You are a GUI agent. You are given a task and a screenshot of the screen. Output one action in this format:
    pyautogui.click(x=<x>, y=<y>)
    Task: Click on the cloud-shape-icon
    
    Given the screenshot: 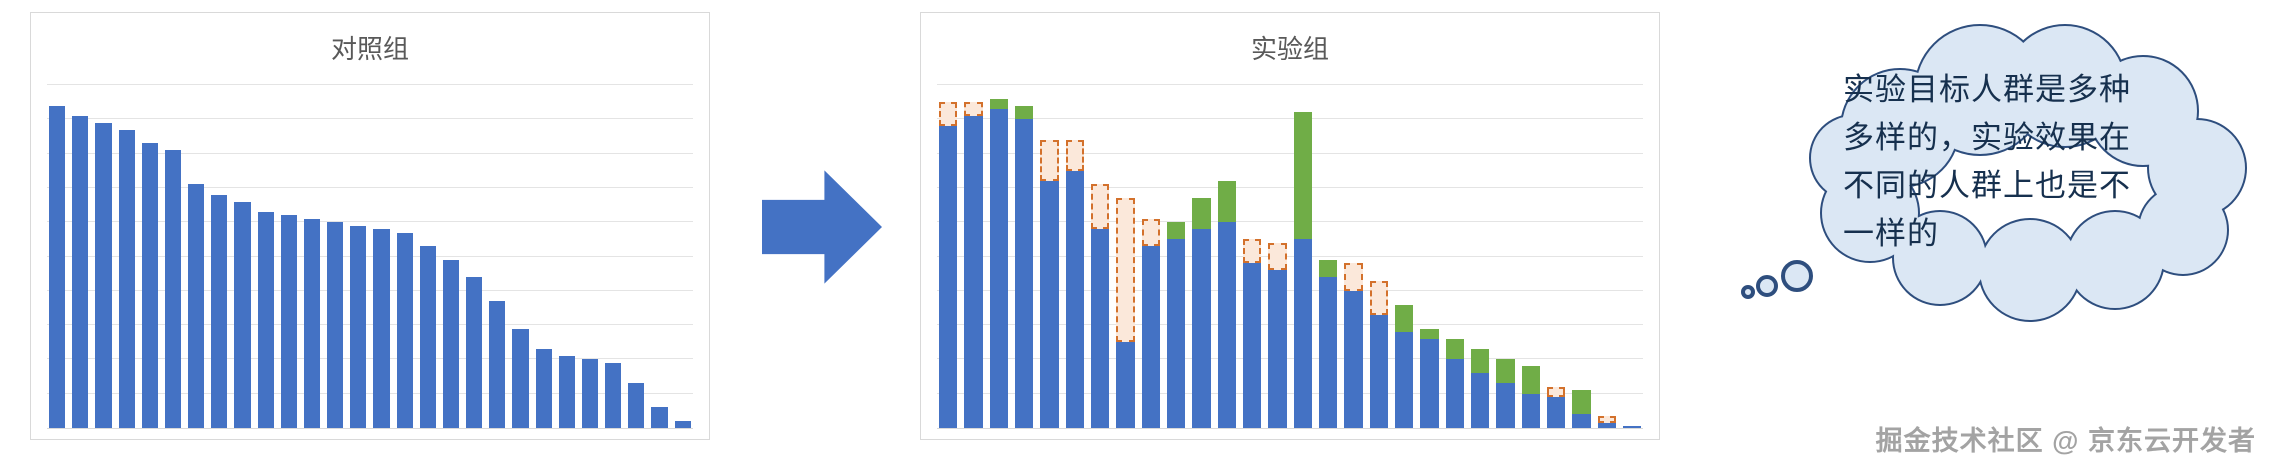 What is the action you would take?
    pyautogui.click(x=1994, y=173)
    